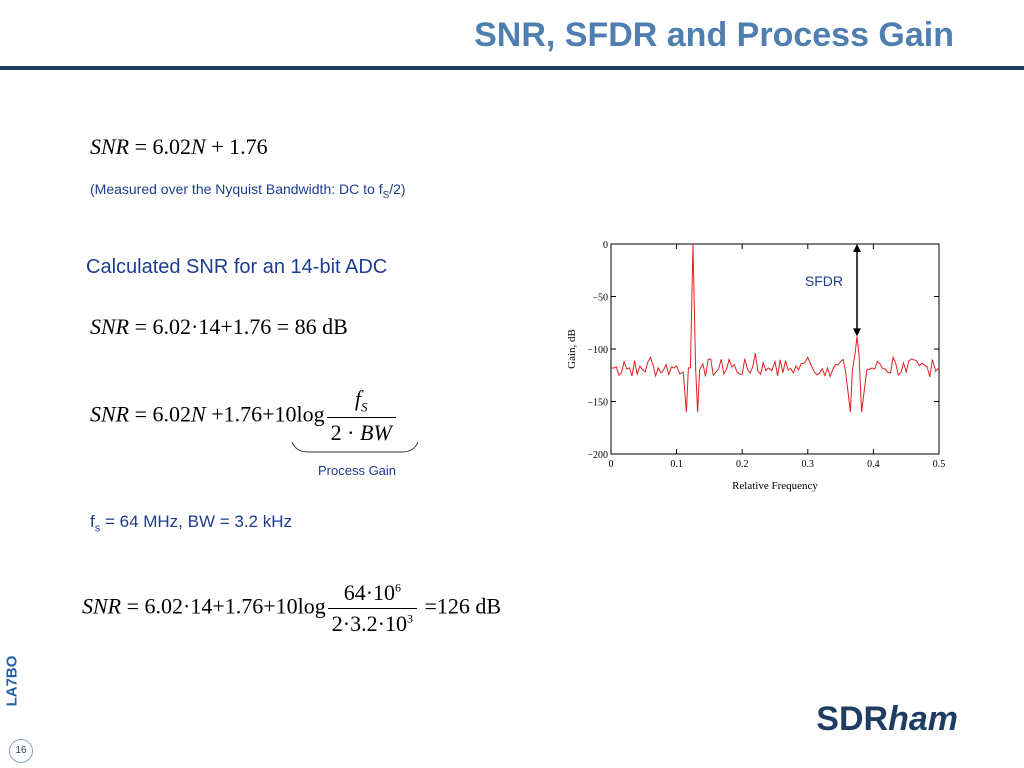 This screenshot has height=768, width=1024. Describe the element at coordinates (265, 414) in the screenshot. I see `formula-log-term: +1.76+10log` at that location.